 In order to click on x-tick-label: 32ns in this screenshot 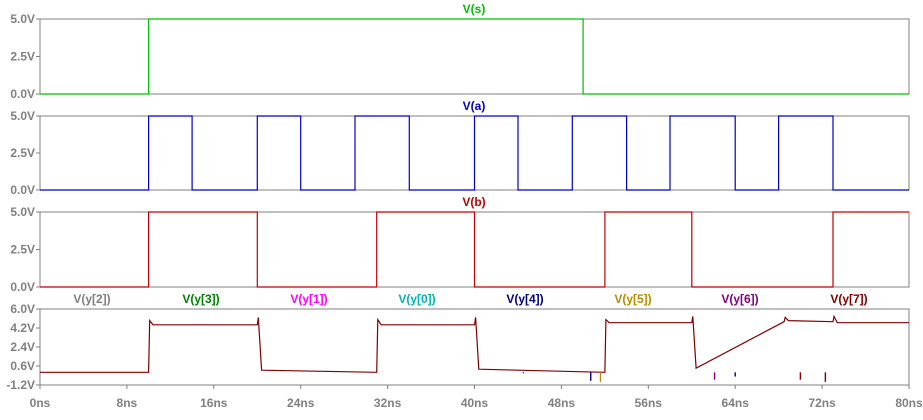, I will do `click(388, 403)`.